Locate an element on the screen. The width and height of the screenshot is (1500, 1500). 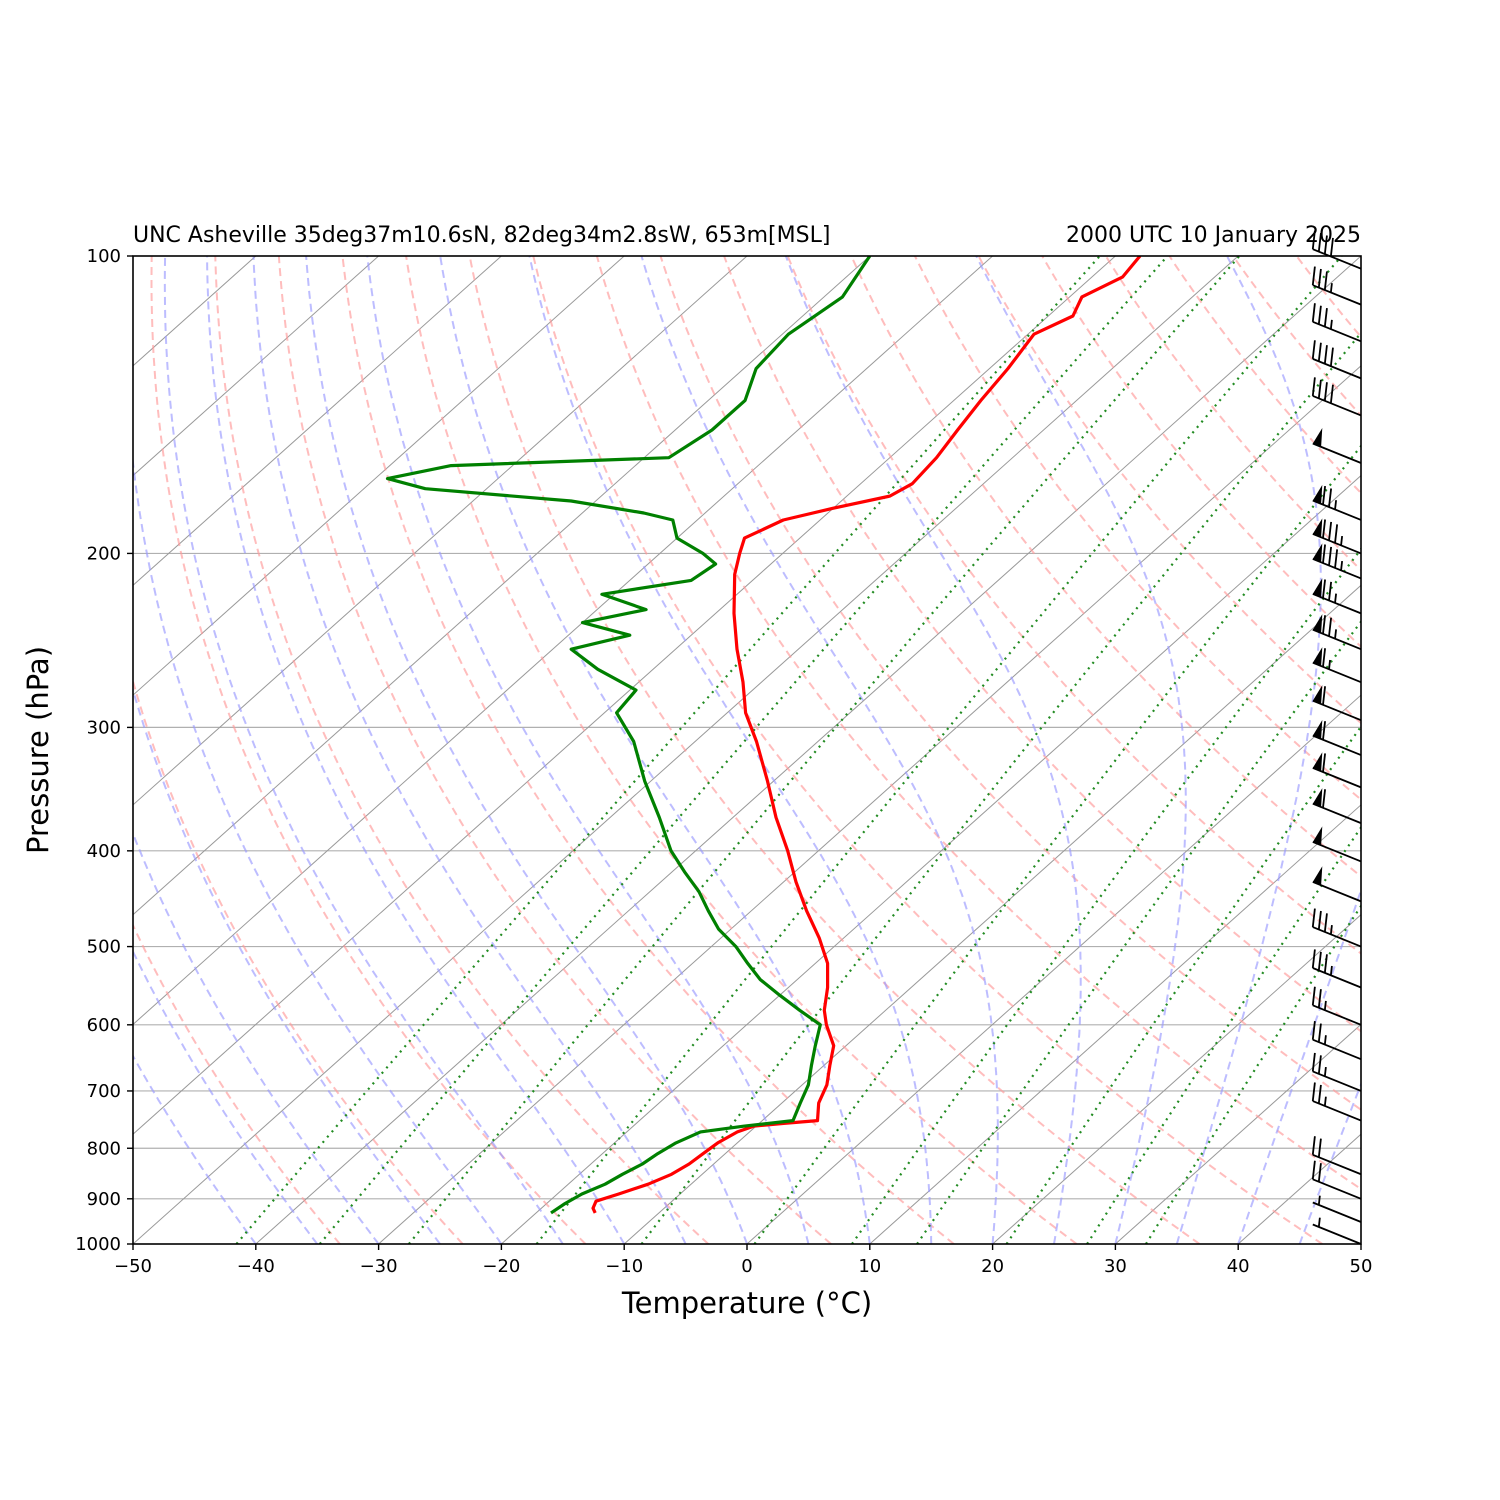
wind-barbs is located at coordinates (1336, 737).